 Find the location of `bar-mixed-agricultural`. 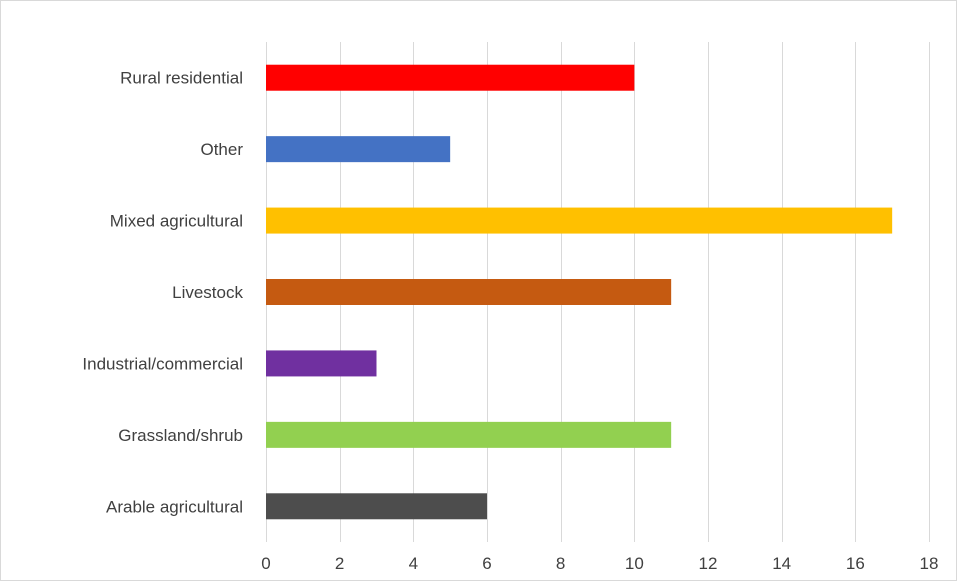

bar-mixed-agricultural is located at coordinates (579, 220).